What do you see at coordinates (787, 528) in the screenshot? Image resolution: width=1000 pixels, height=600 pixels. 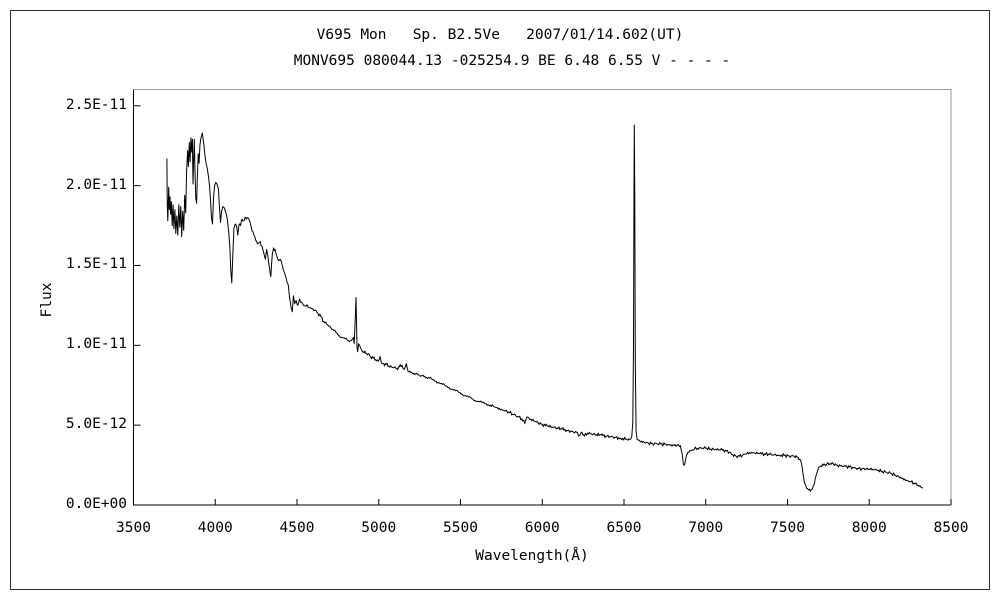 I see `x-tick-label: 7500` at bounding box center [787, 528].